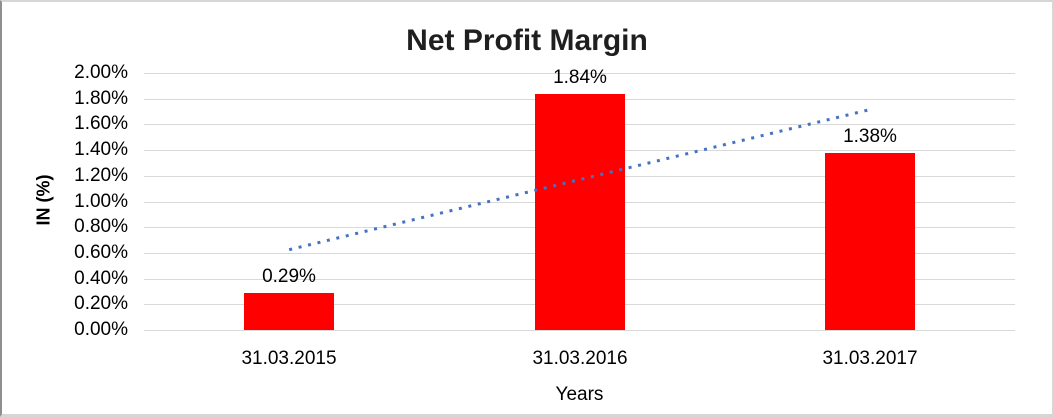  I want to click on y-tick-label: 1.80%, so click(101, 98).